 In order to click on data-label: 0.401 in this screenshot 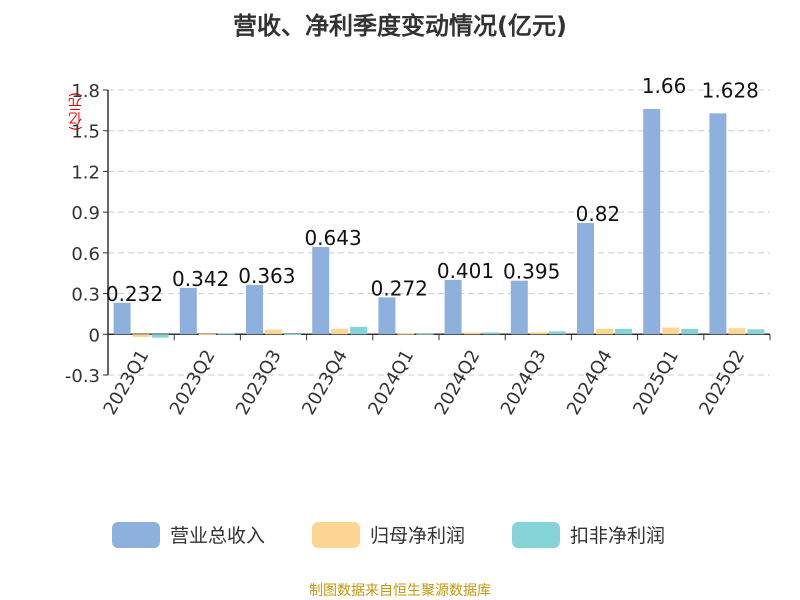, I will do `click(465, 271)`.